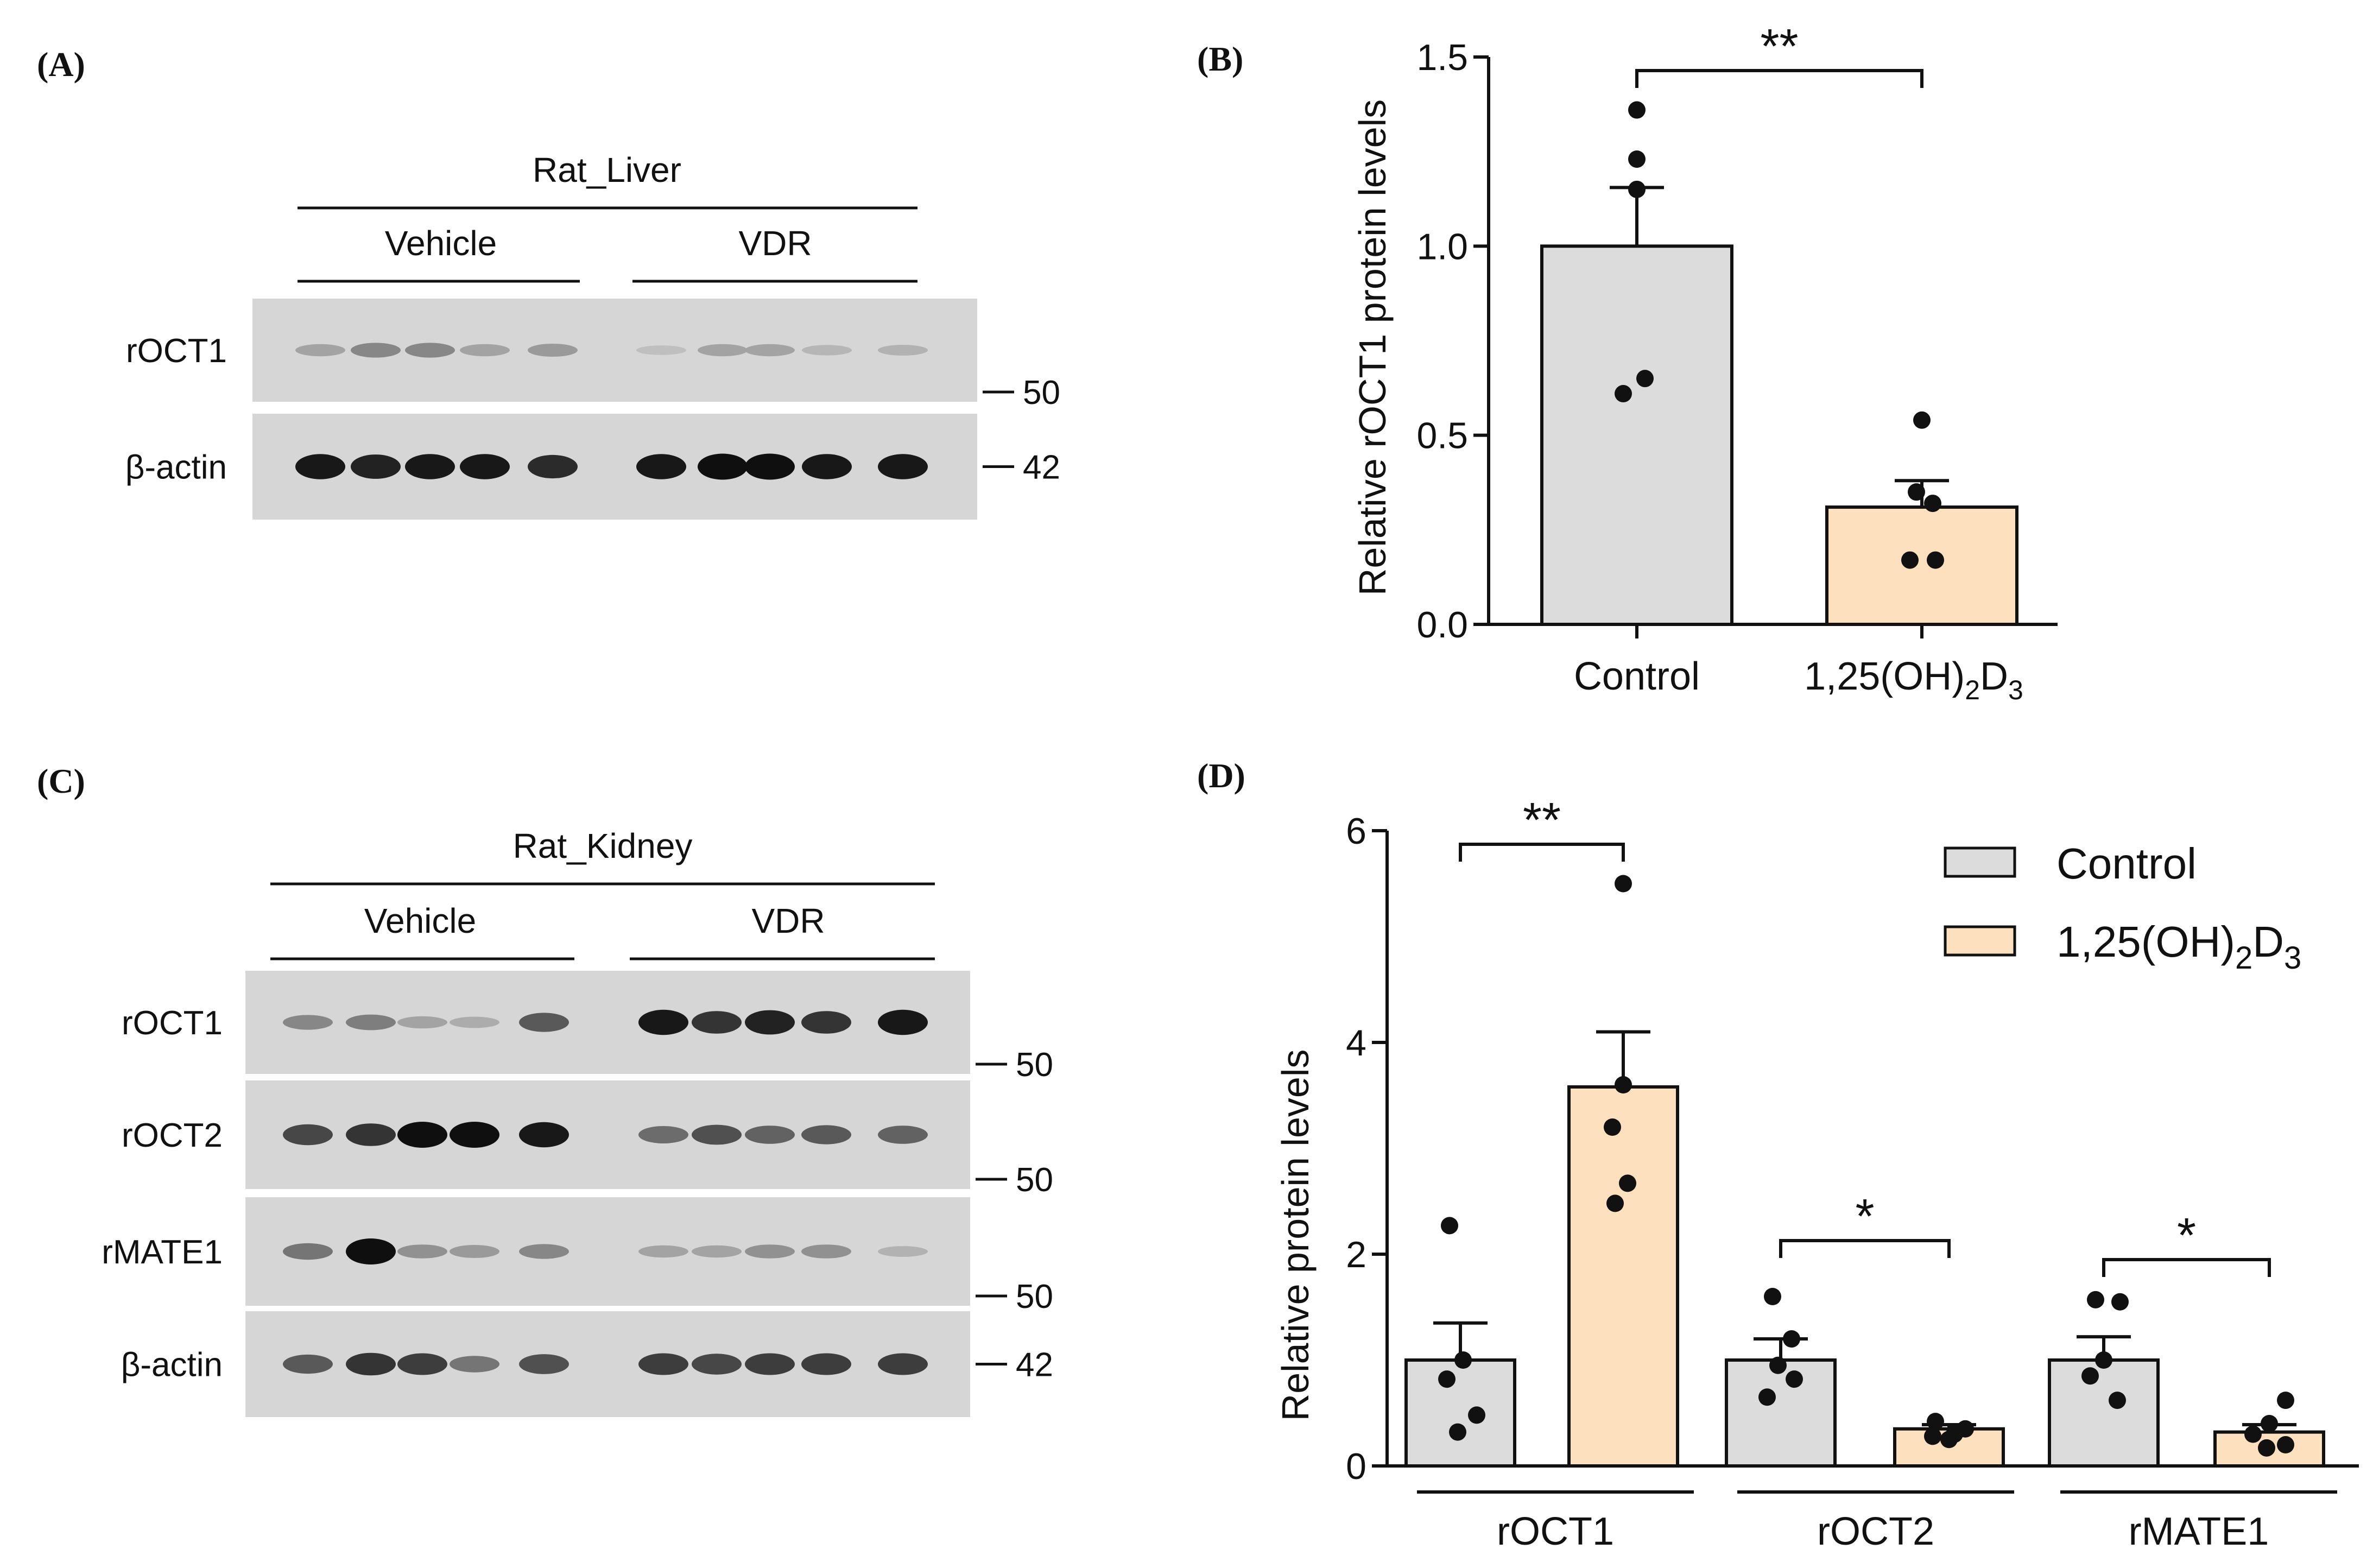 This screenshot has height=1568, width=2373. What do you see at coordinates (1034, 1065) in the screenshot?
I see `marker-label-panel_c-0: 50` at bounding box center [1034, 1065].